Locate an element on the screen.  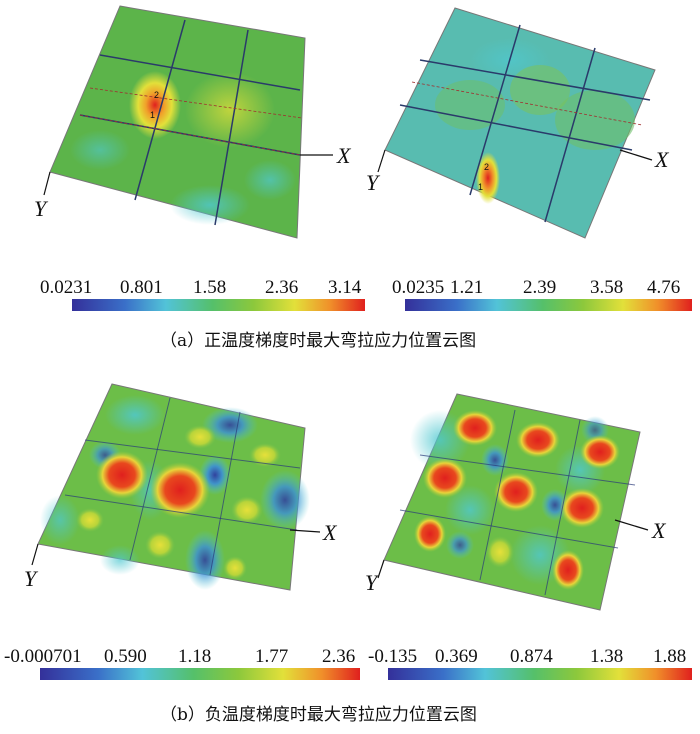
colorbar-tick-label: 1.21 is located at coordinates (466, 287).